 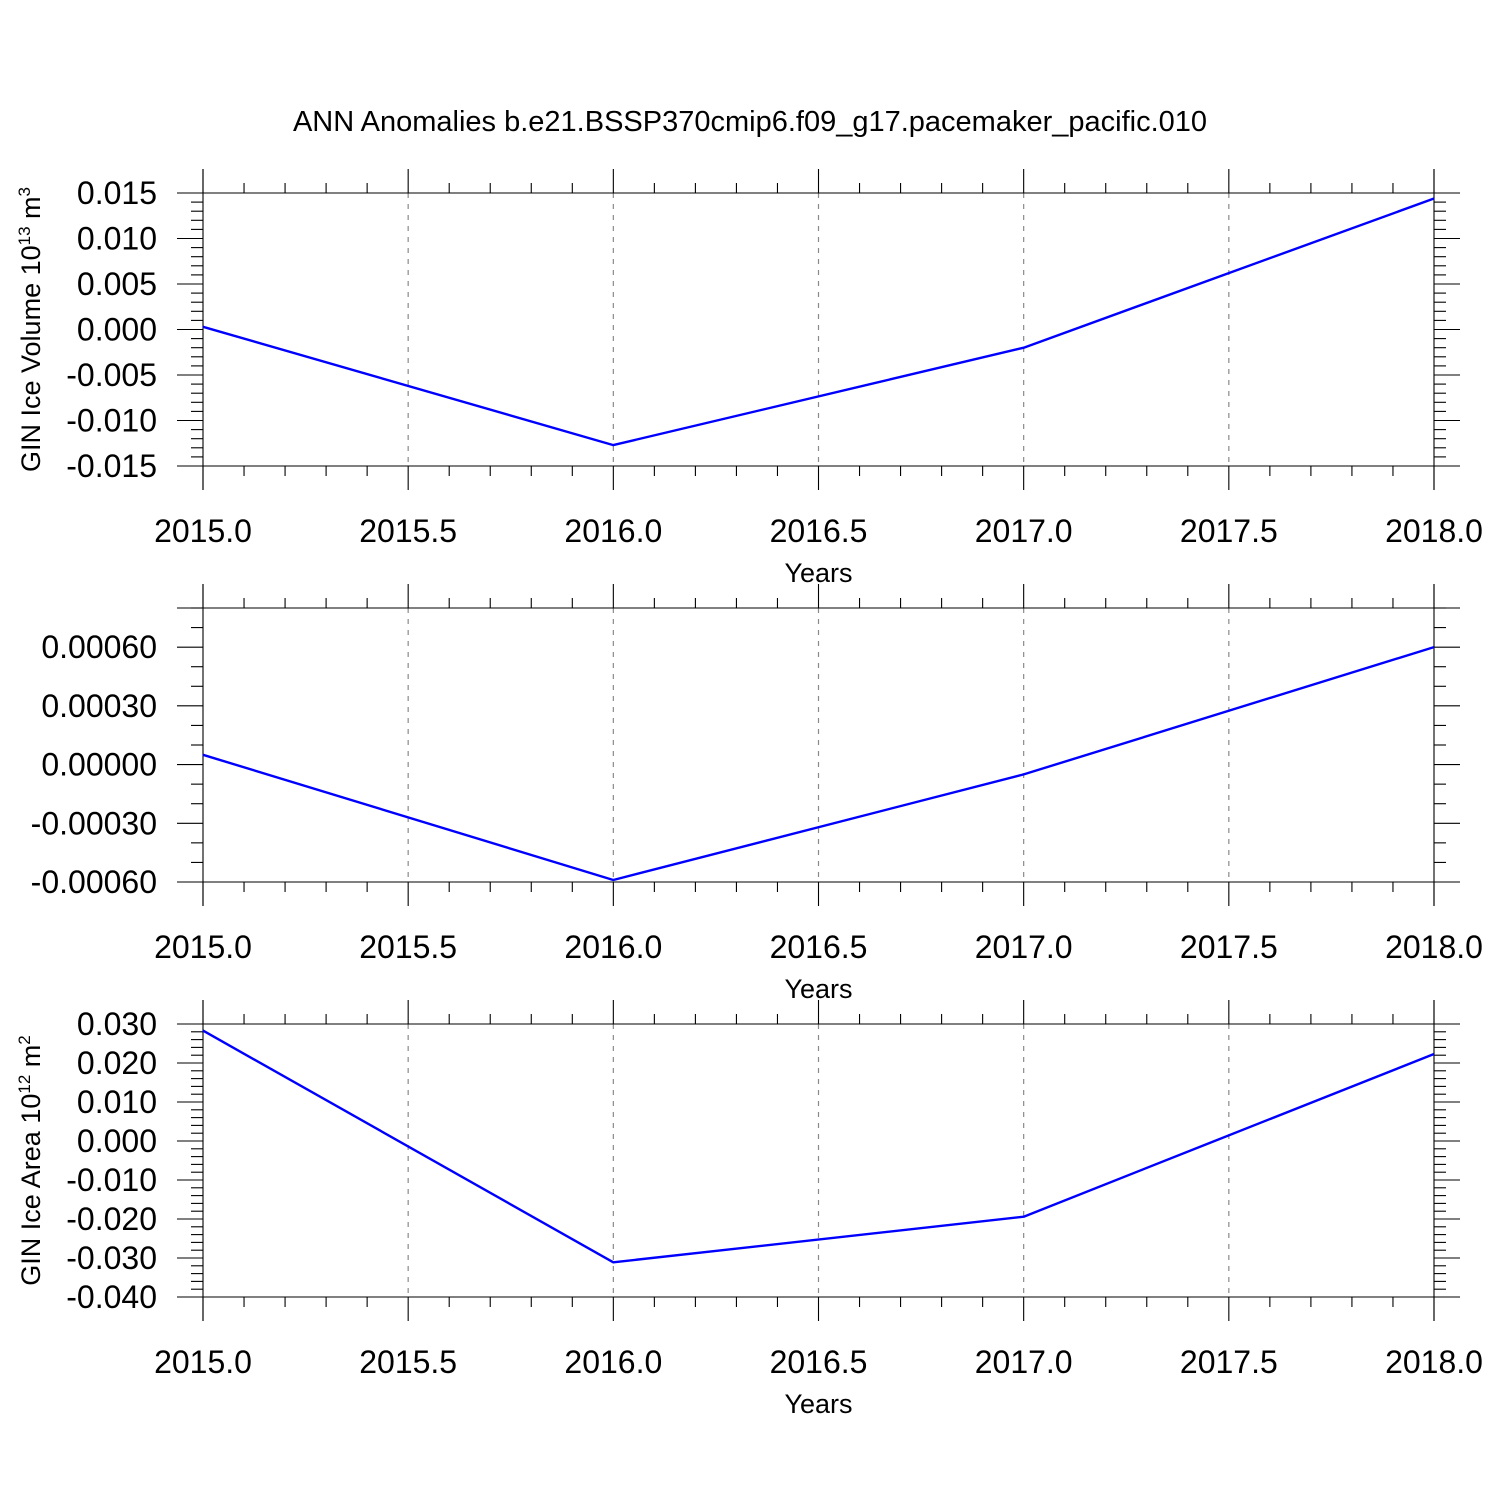 What do you see at coordinates (31, 1190) in the screenshot?
I see `y-axis-title-ylabel: GIN Ice Area 10` at bounding box center [31, 1190].